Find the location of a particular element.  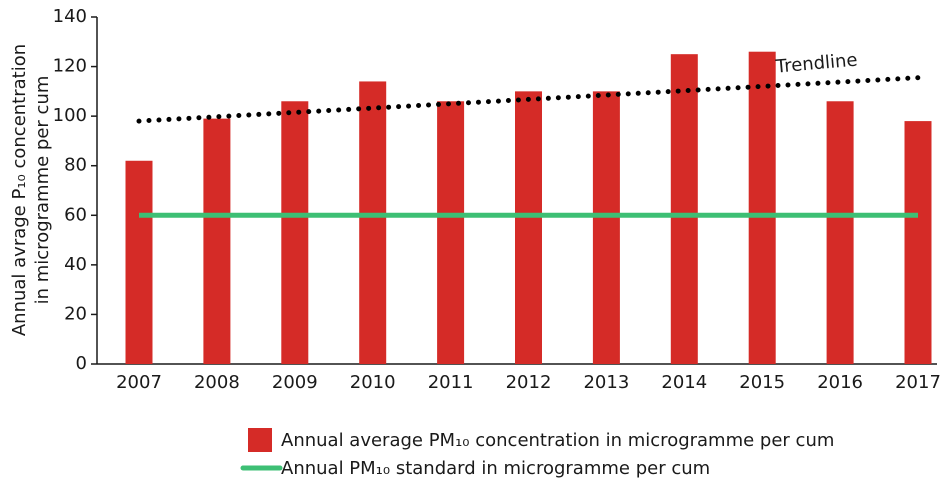

y-tick-label: 0 is located at coordinates (81, 363).